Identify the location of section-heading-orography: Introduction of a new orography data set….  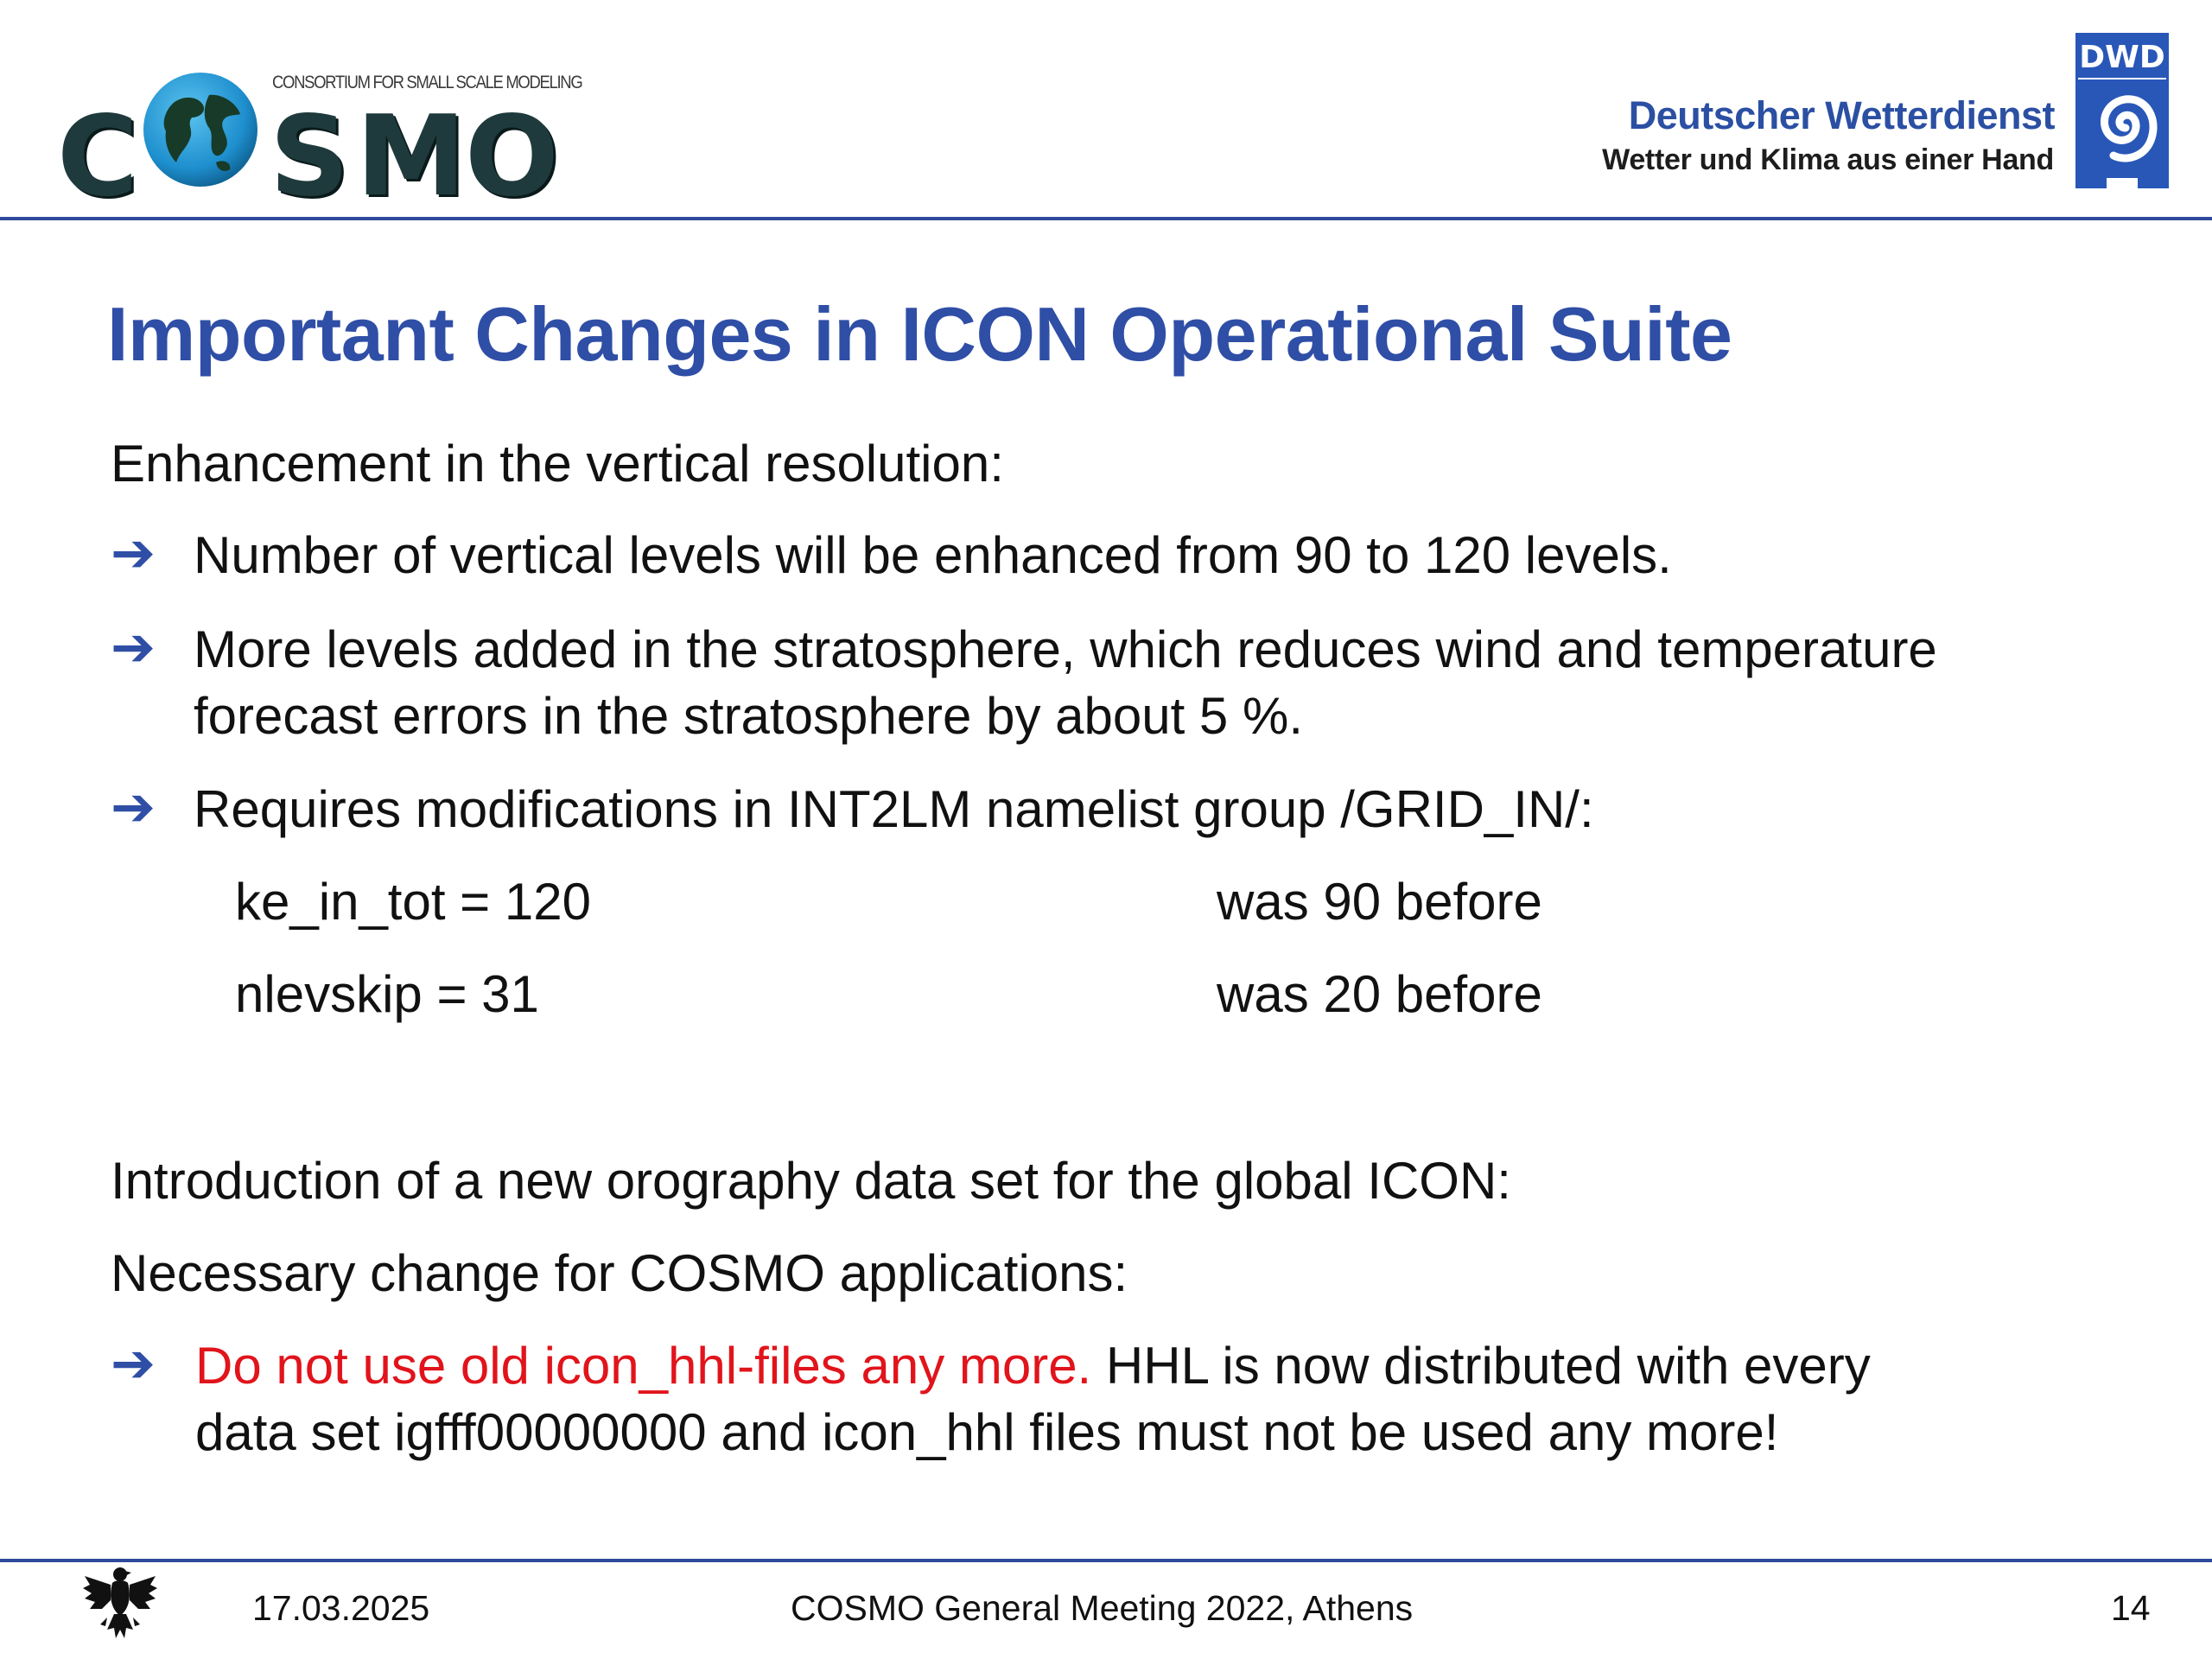
(811, 1181).